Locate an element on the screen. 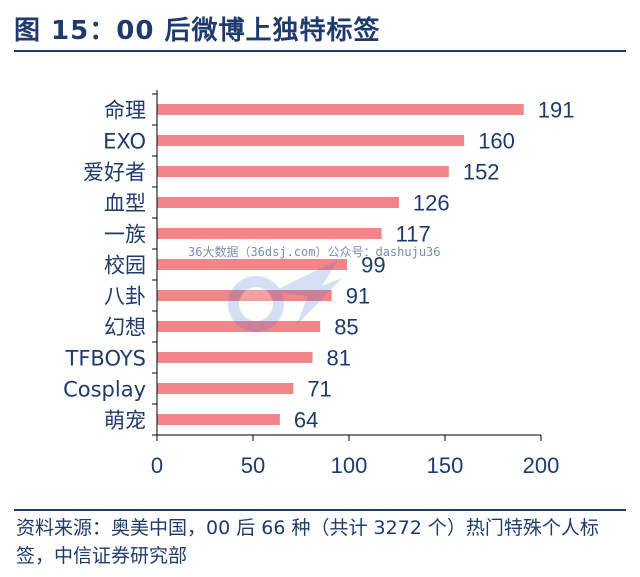 Image resolution: width=640 pixels, height=577 pixels. x-tick-label: 200 is located at coordinates (541, 465).